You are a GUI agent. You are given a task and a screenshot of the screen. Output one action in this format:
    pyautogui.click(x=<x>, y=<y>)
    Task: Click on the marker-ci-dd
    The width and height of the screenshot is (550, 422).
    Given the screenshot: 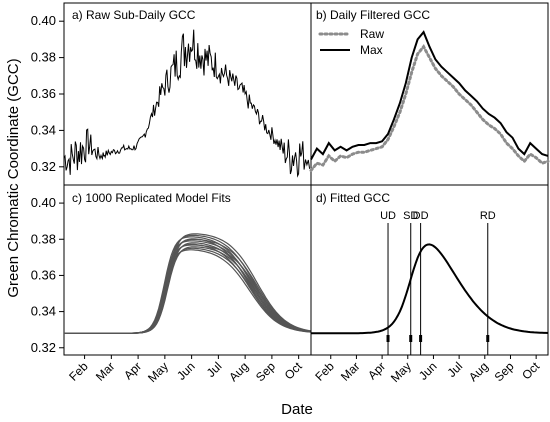 What is the action you would take?
    pyautogui.click(x=421, y=338)
    